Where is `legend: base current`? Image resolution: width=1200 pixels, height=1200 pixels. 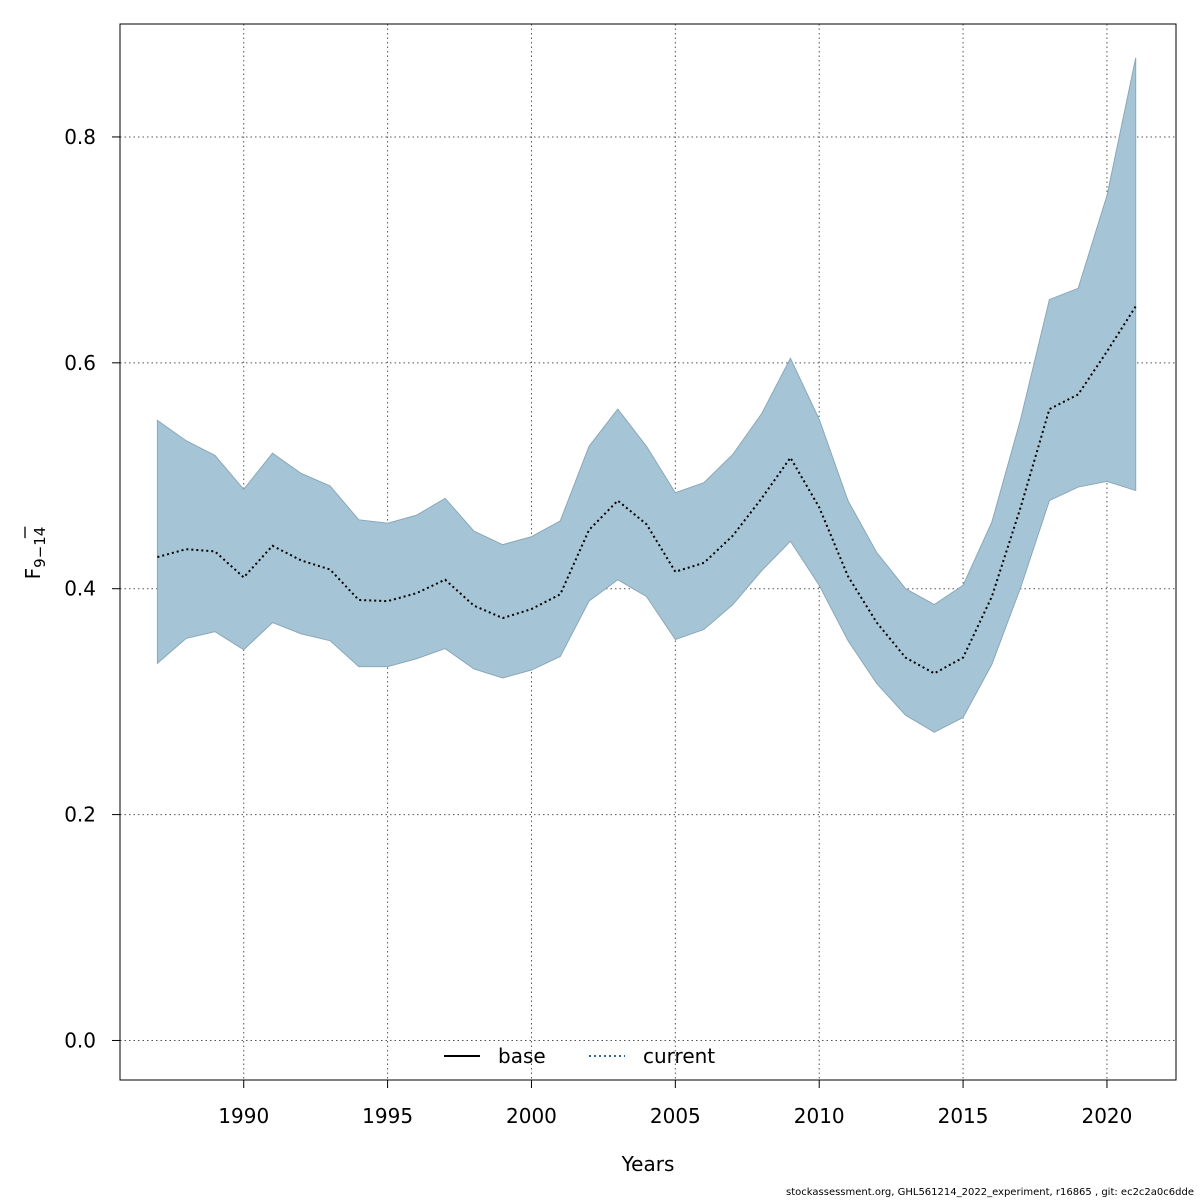
legend: base current is located at coordinates (579, 1056).